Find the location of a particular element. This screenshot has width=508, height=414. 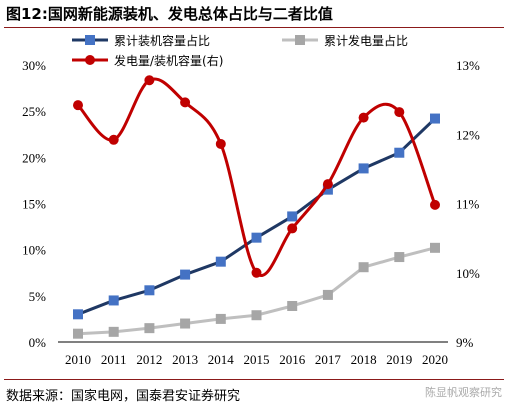

watermark: 陈显帆观察研究 is located at coordinates (463, 392).